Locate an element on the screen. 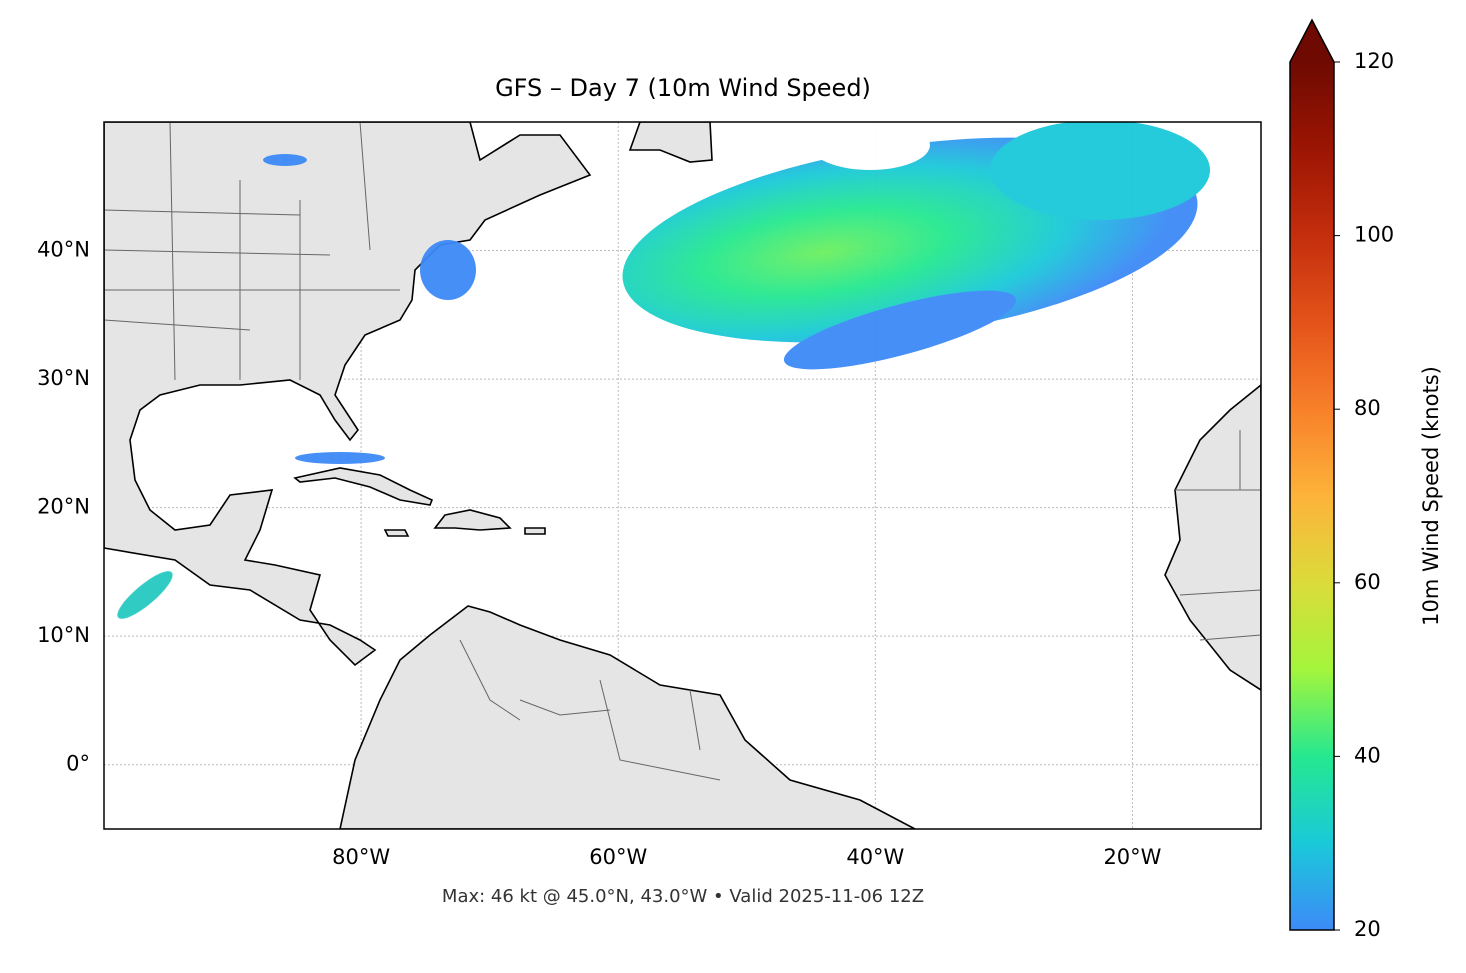  puerto-rico is located at coordinates (535, 531).